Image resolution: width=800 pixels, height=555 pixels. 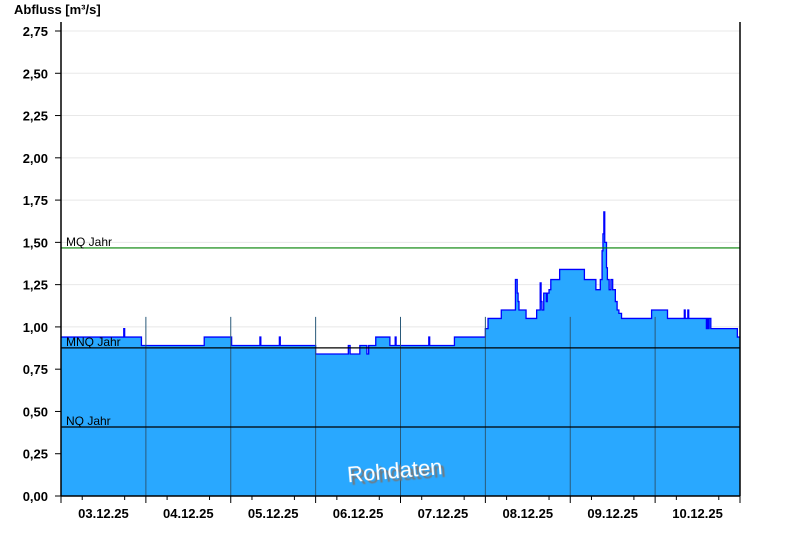 I want to click on x-tick-label: 07.12.25, so click(x=443, y=513).